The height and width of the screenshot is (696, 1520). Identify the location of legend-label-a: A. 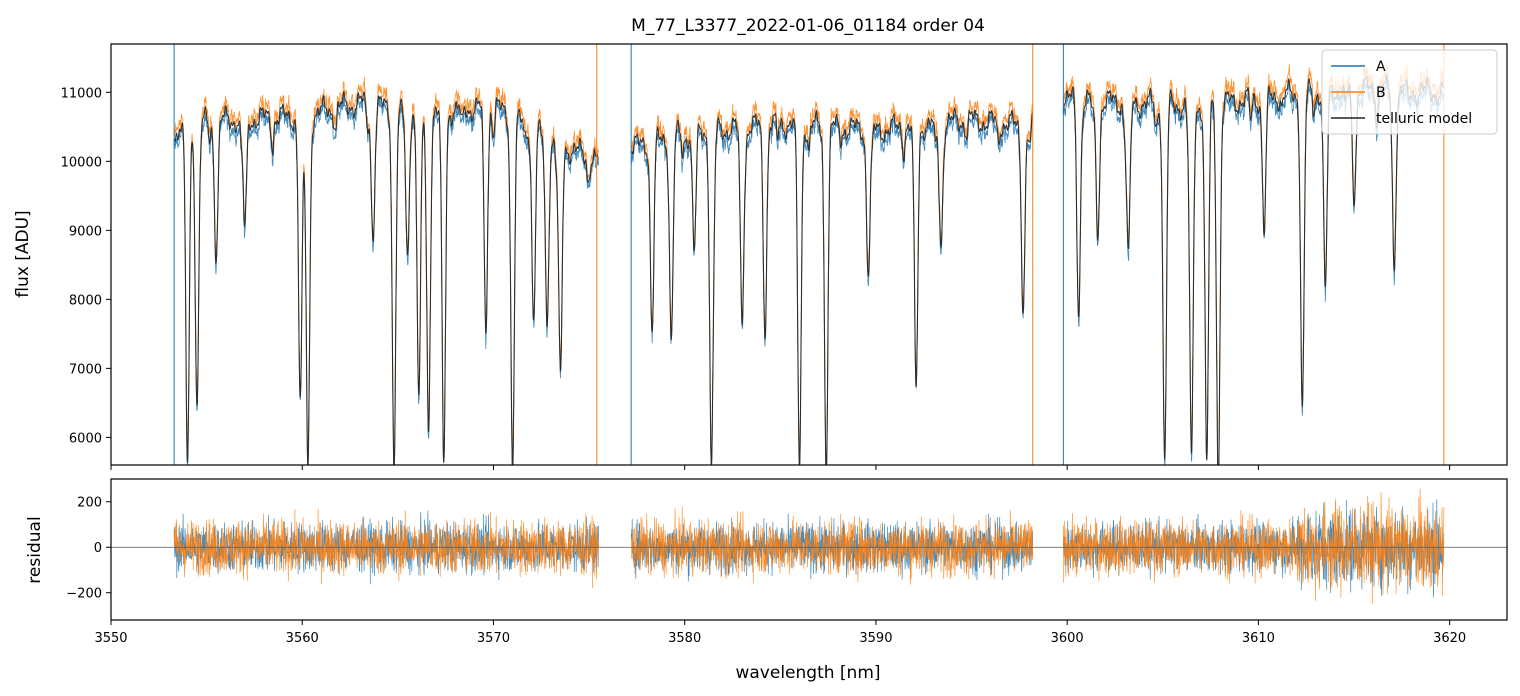
(1381, 67).